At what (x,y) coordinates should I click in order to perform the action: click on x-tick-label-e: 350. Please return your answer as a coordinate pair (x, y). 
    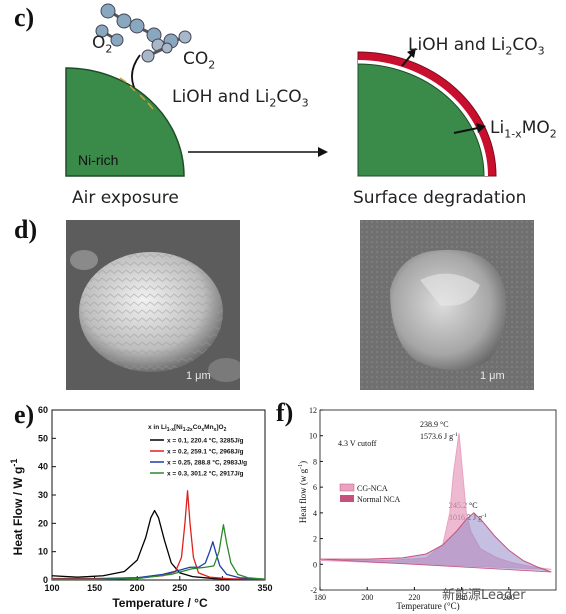
    Looking at the image, I should click on (264, 588).